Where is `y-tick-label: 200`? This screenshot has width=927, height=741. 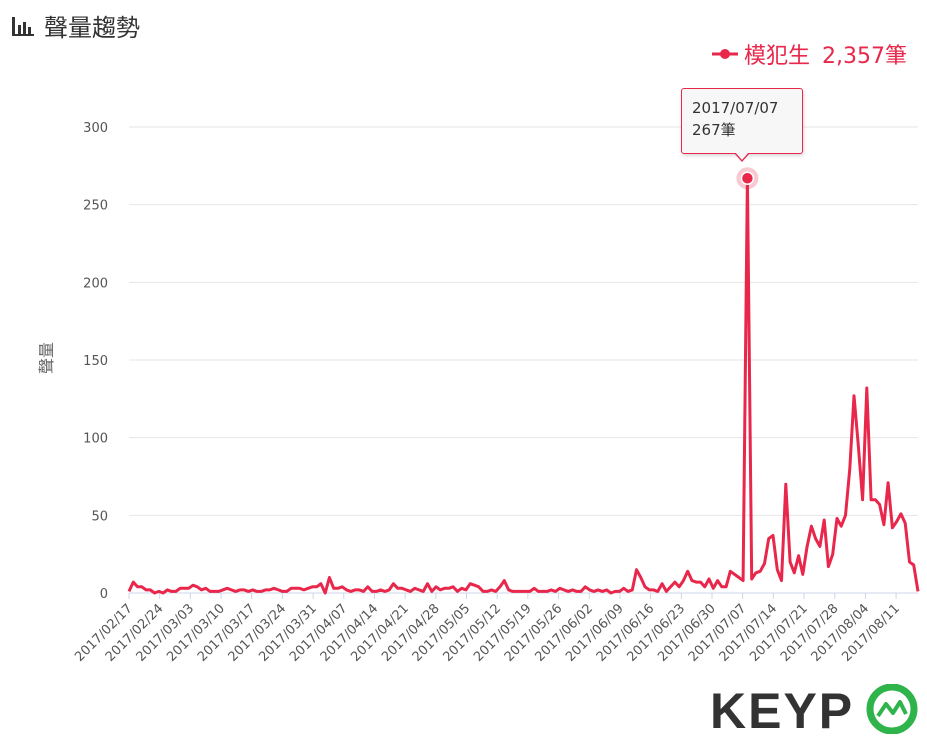
y-tick-label: 200 is located at coordinates (95, 283).